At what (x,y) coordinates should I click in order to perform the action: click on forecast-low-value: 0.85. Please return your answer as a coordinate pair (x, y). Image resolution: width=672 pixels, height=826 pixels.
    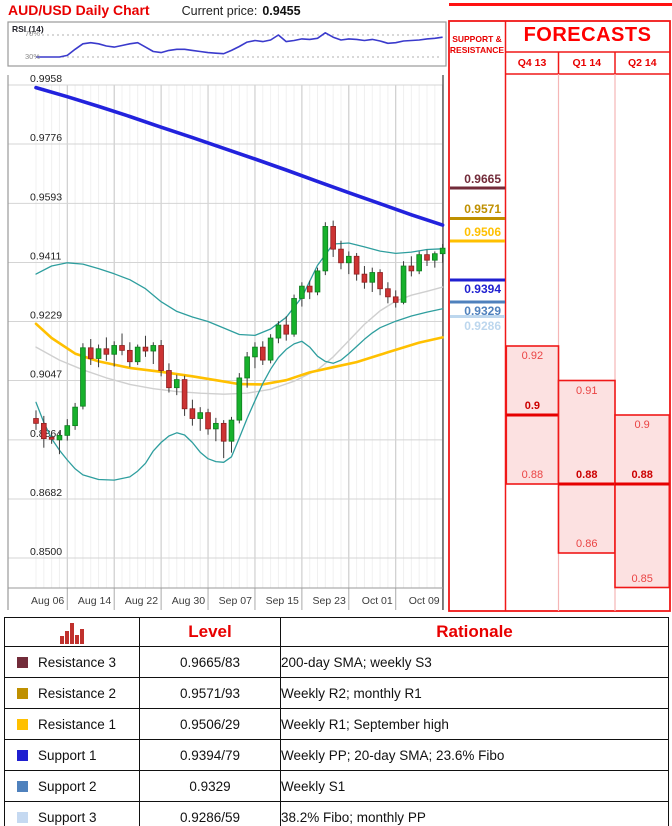
    Looking at the image, I should click on (642, 578).